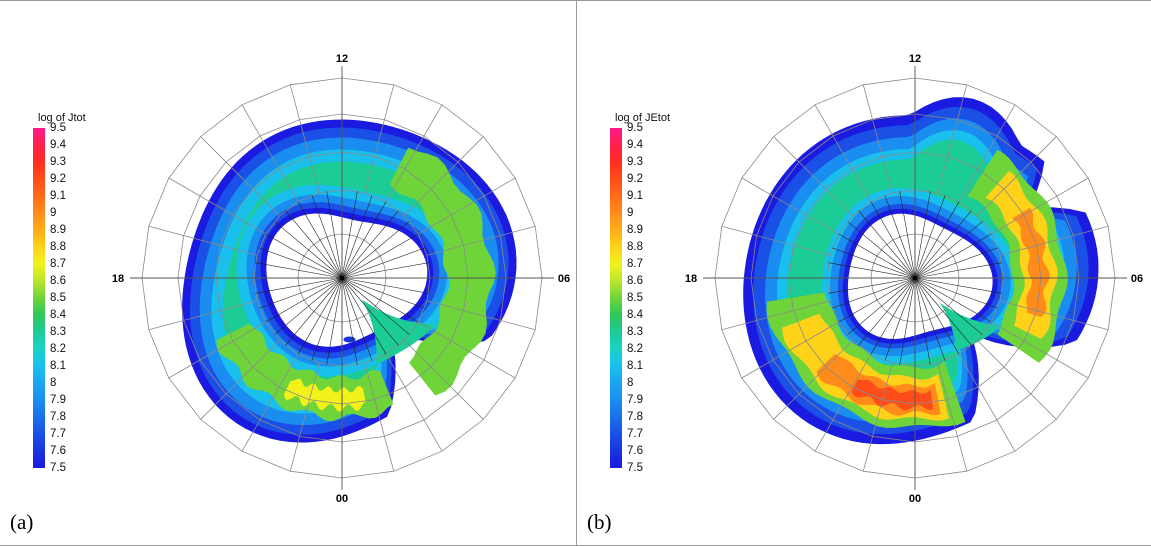 This screenshot has width=1151, height=546. What do you see at coordinates (1137, 279) in the screenshot?
I see `mlt-label-06: 06` at bounding box center [1137, 279].